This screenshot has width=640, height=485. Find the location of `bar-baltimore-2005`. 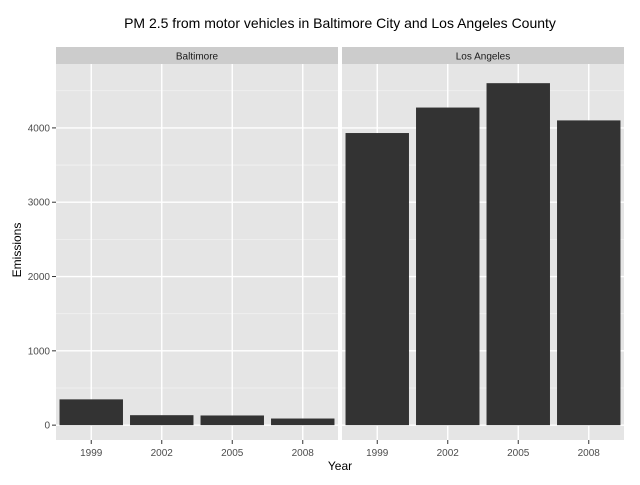

bar-baltimore-2005 is located at coordinates (232, 420).